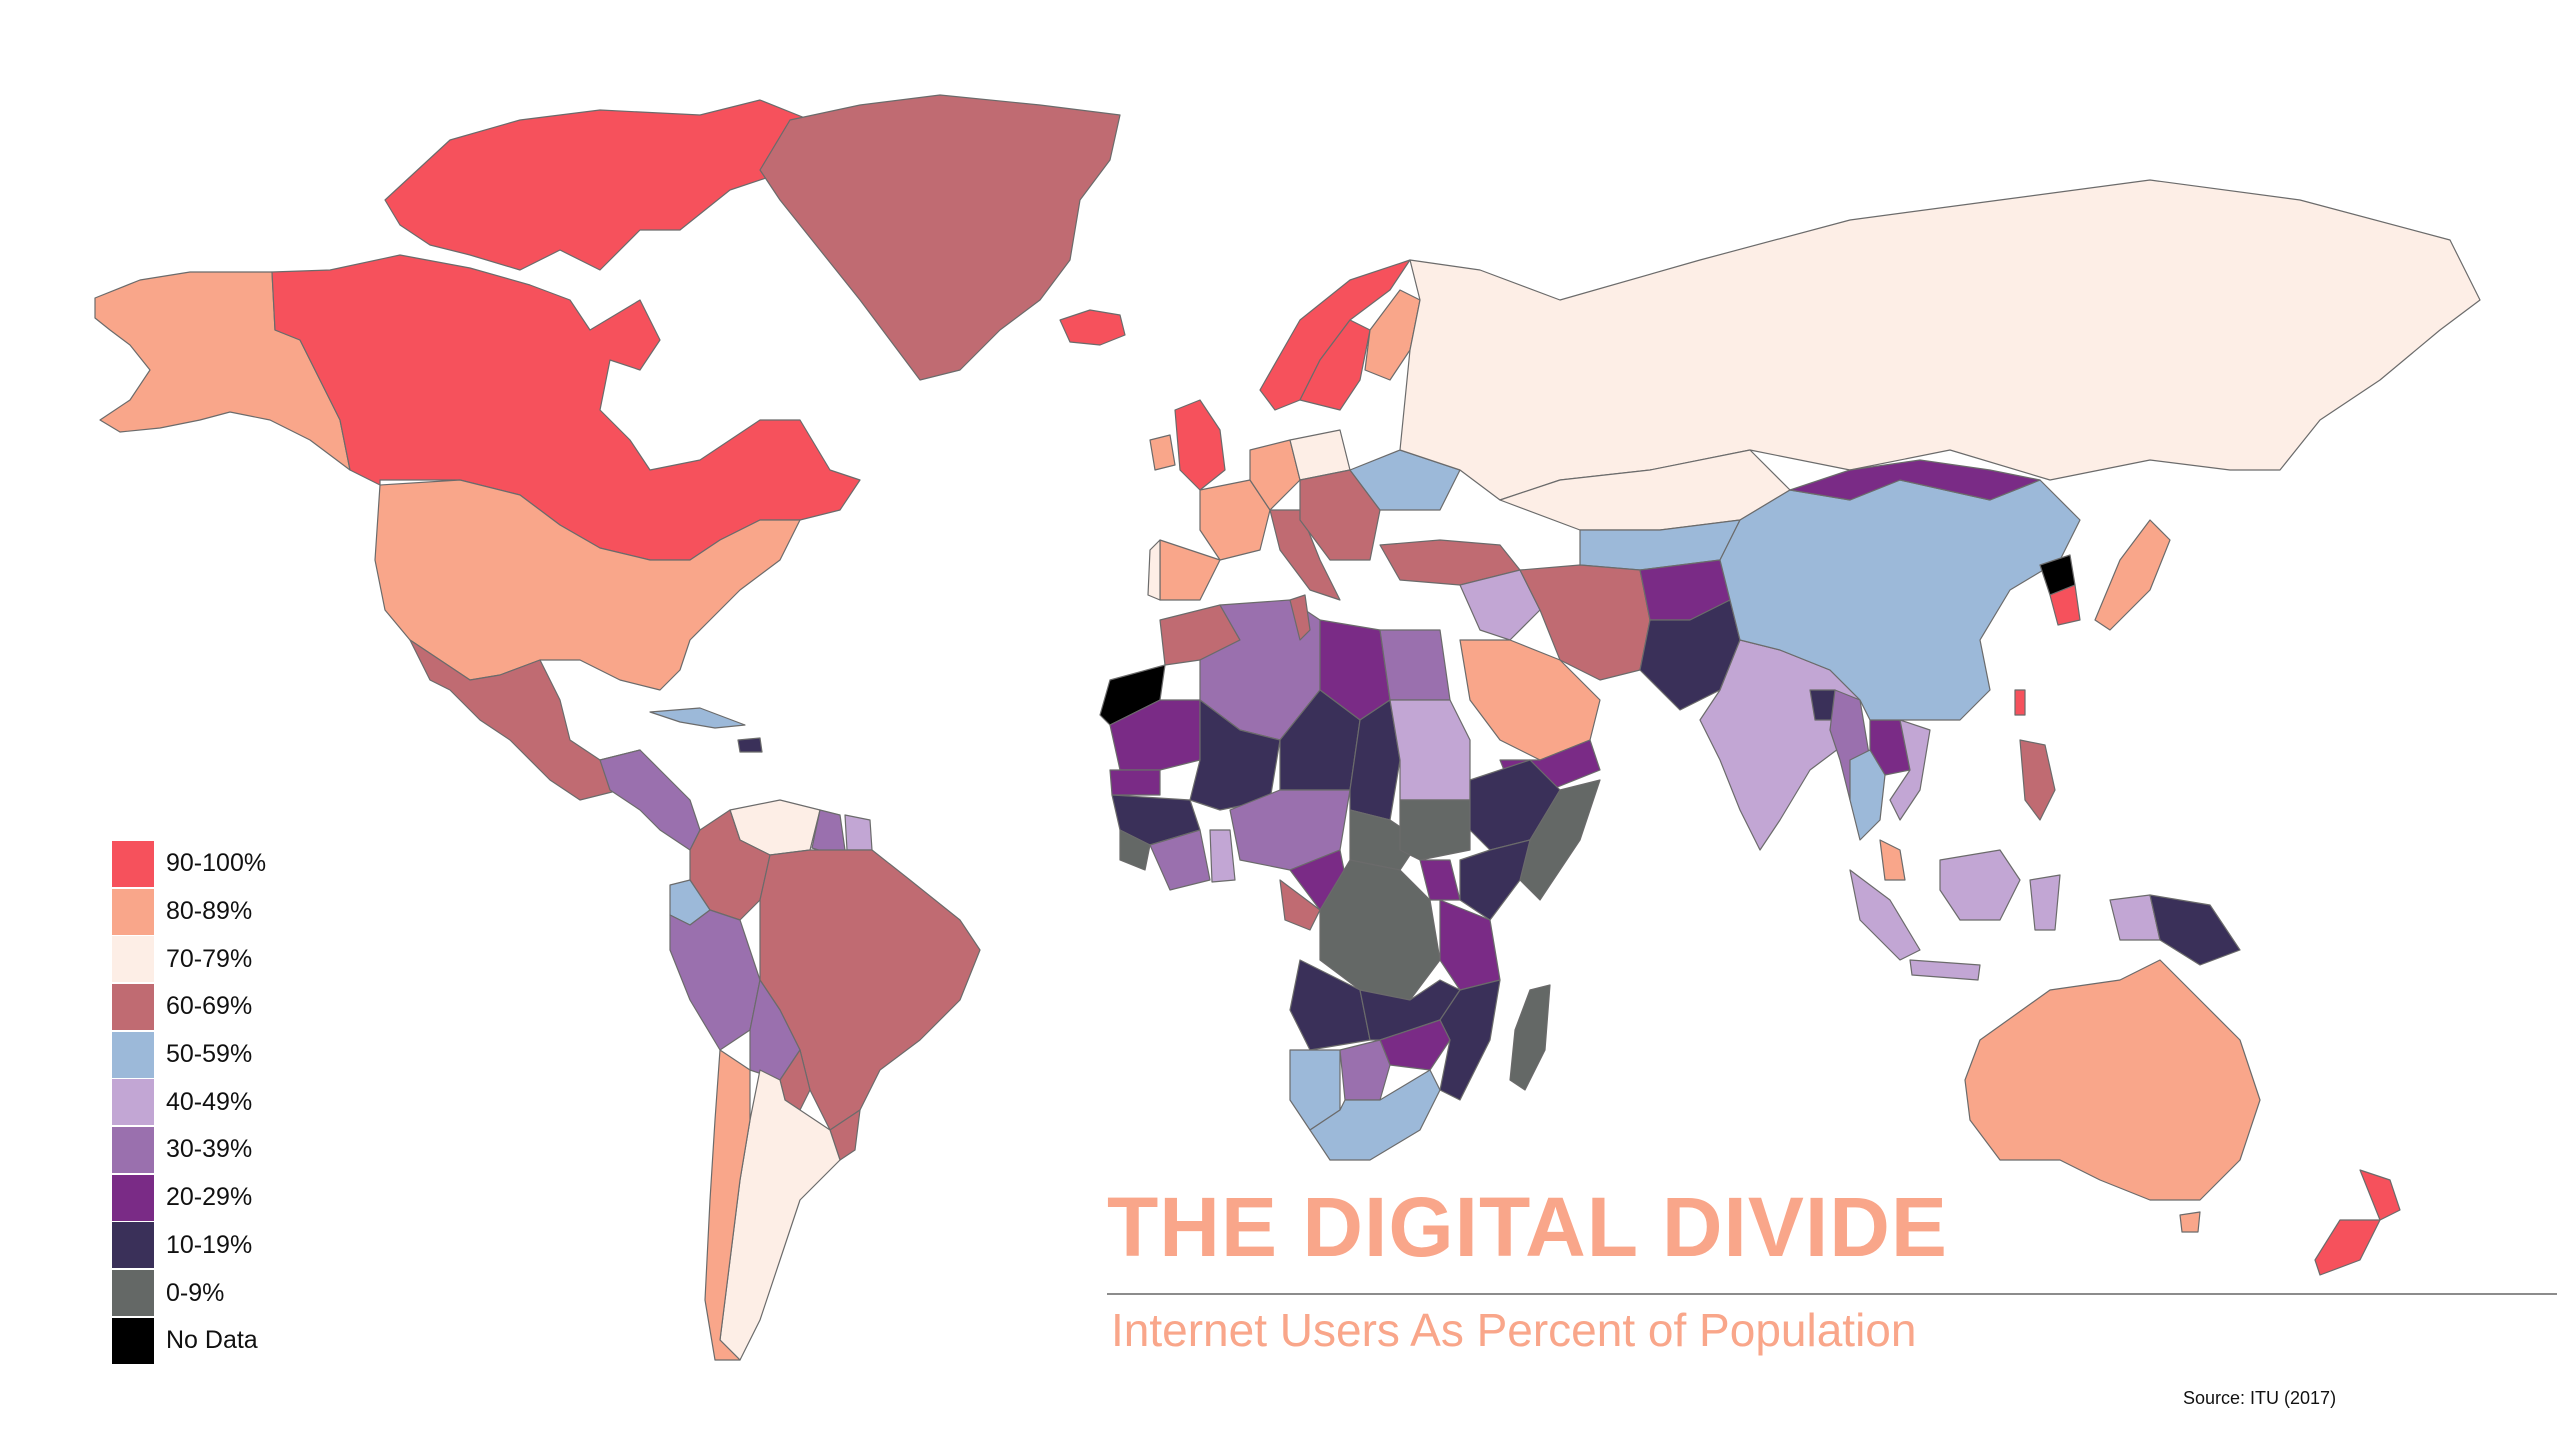 Image resolution: width=2560 pixels, height=1440 pixels. What do you see at coordinates (2037, 780) in the screenshot?
I see `region-philippines` at bounding box center [2037, 780].